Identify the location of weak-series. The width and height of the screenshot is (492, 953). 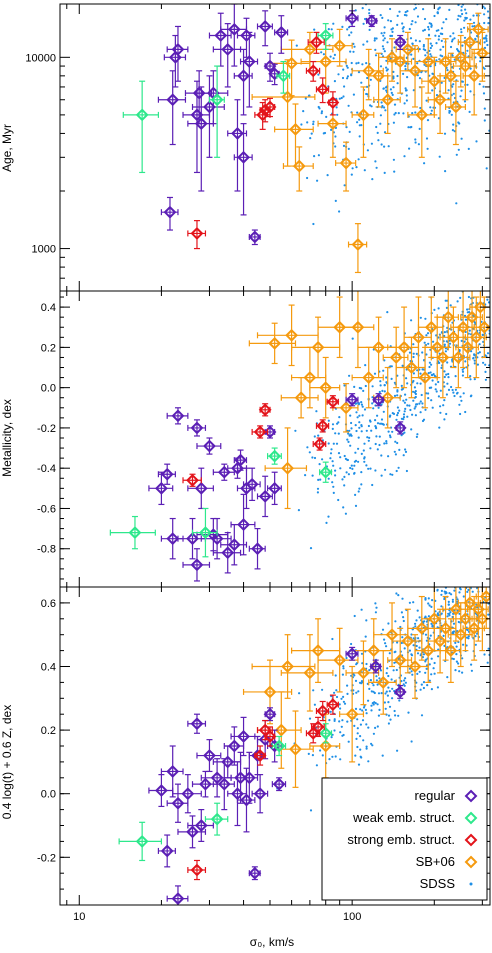
(221, 502).